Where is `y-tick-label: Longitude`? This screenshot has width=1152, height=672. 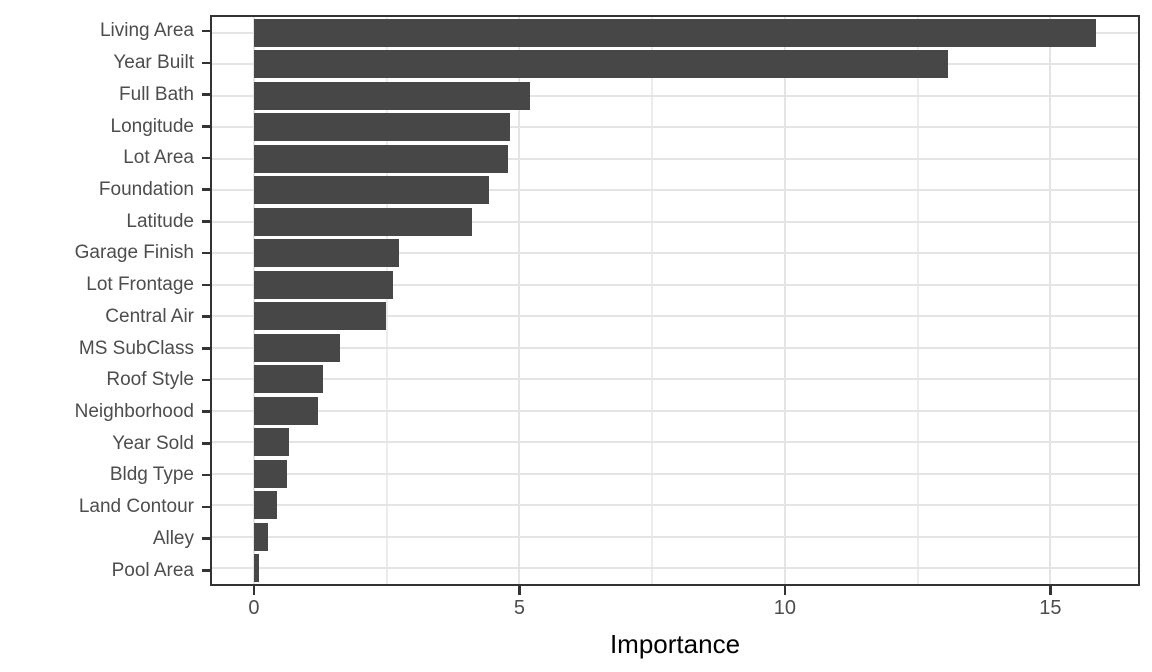
y-tick-label: Longitude is located at coordinates (152, 126).